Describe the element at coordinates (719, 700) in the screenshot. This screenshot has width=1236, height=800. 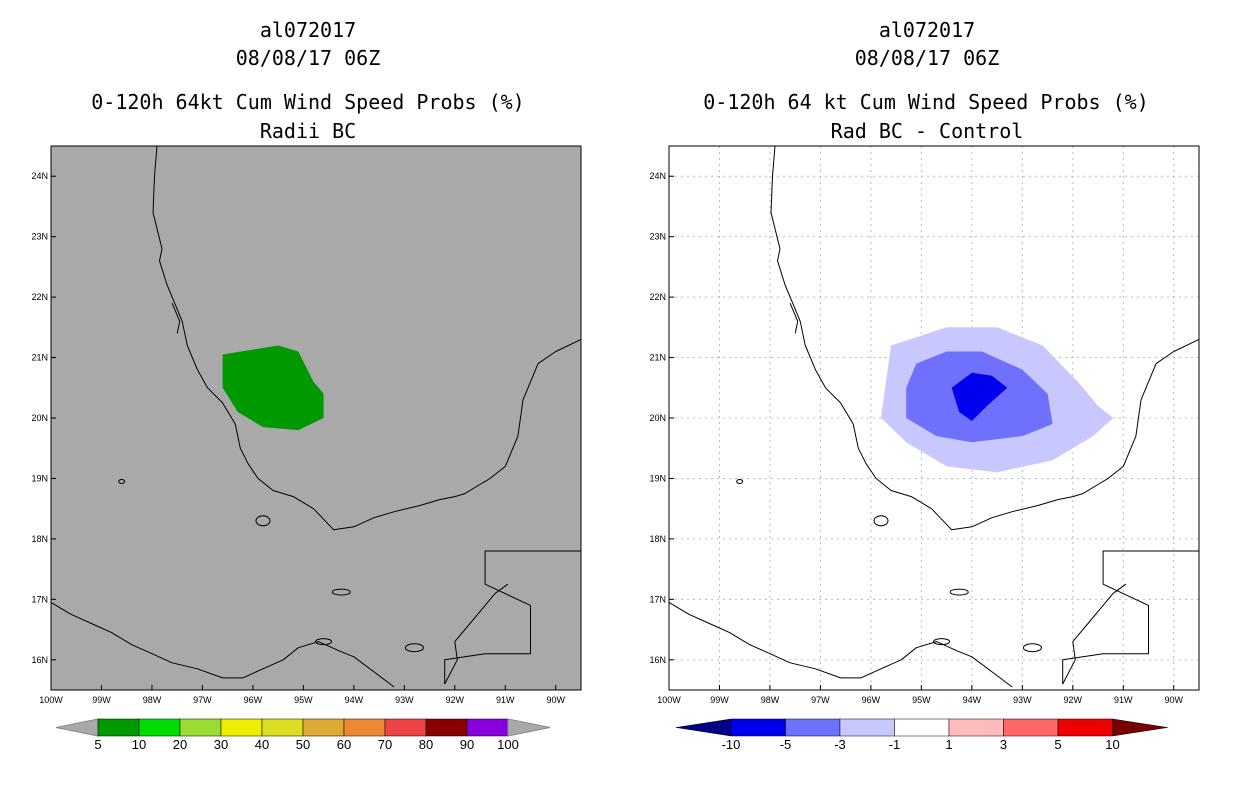
I see `right-x-tick-label: 99W` at that location.